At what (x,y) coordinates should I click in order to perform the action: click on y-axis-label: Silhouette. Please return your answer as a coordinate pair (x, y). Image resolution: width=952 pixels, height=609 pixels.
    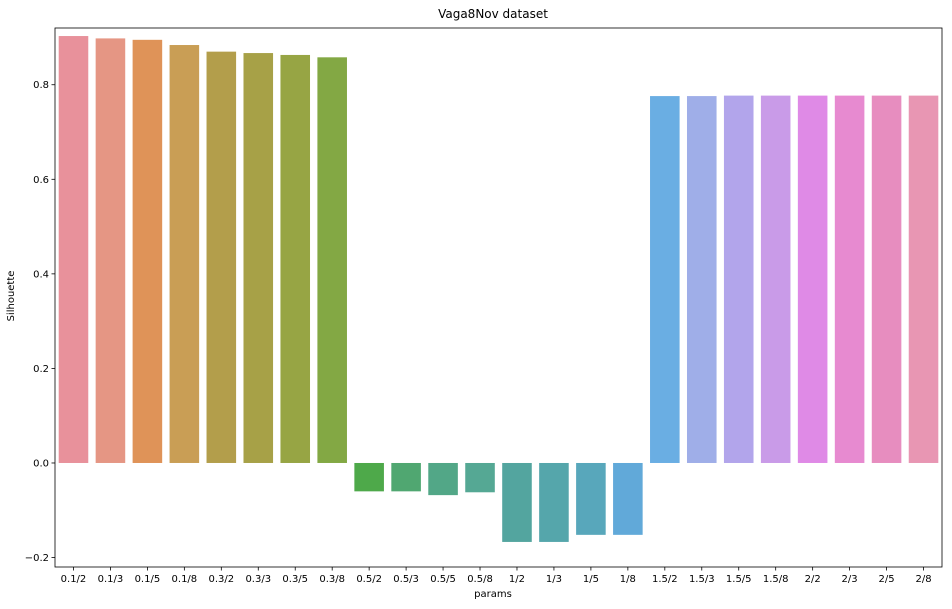
    Looking at the image, I should click on (11, 296).